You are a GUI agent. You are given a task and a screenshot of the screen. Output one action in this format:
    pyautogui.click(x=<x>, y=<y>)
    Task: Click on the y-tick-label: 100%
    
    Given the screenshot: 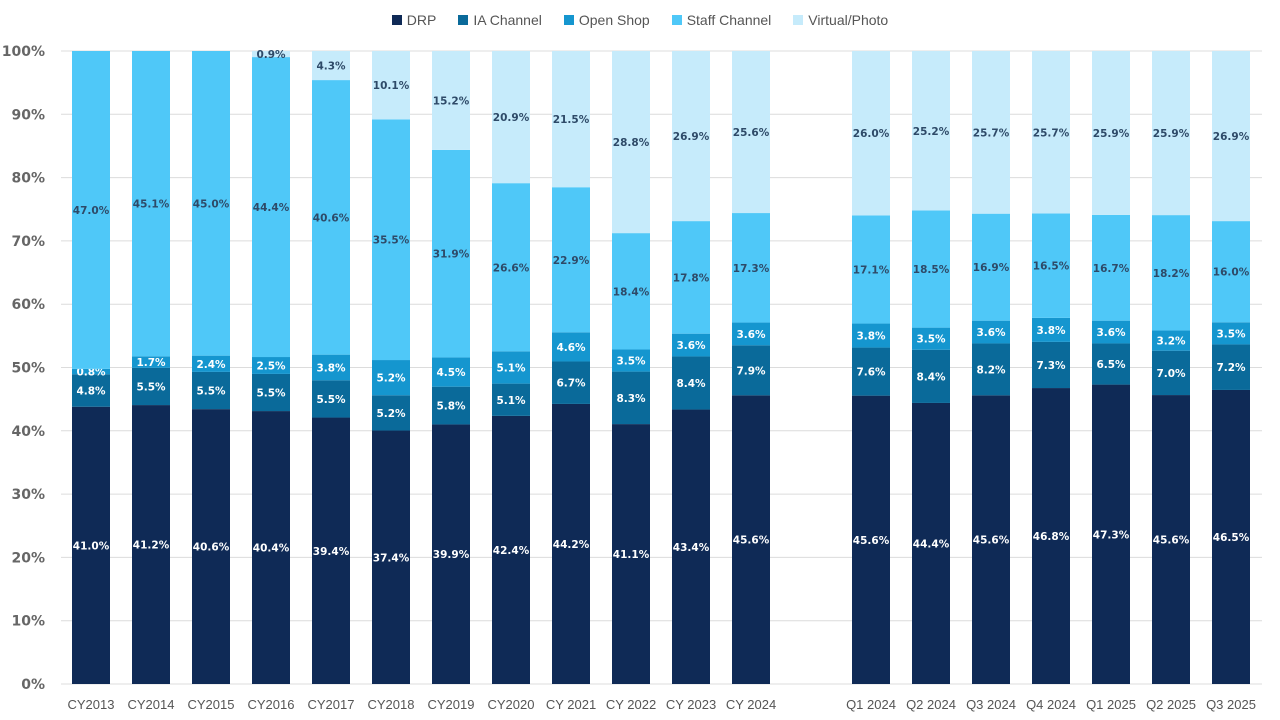 What is the action you would take?
    pyautogui.click(x=23, y=52)
    